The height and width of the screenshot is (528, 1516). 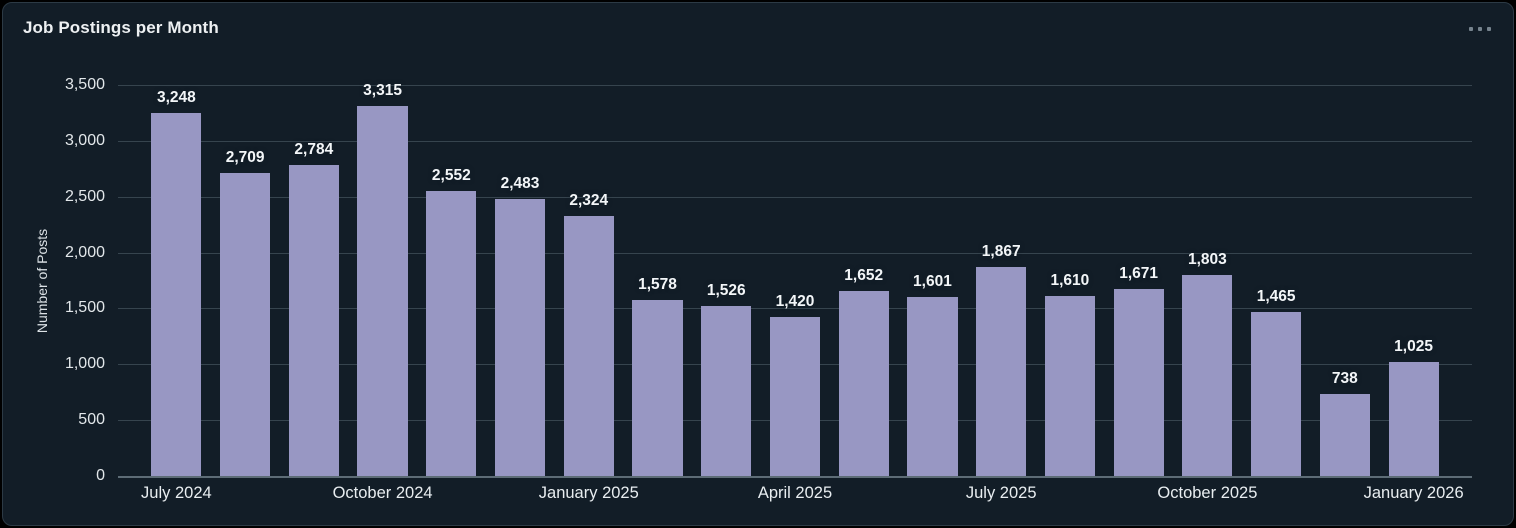 I want to click on bar-value-label: 3,315, so click(x=382, y=90).